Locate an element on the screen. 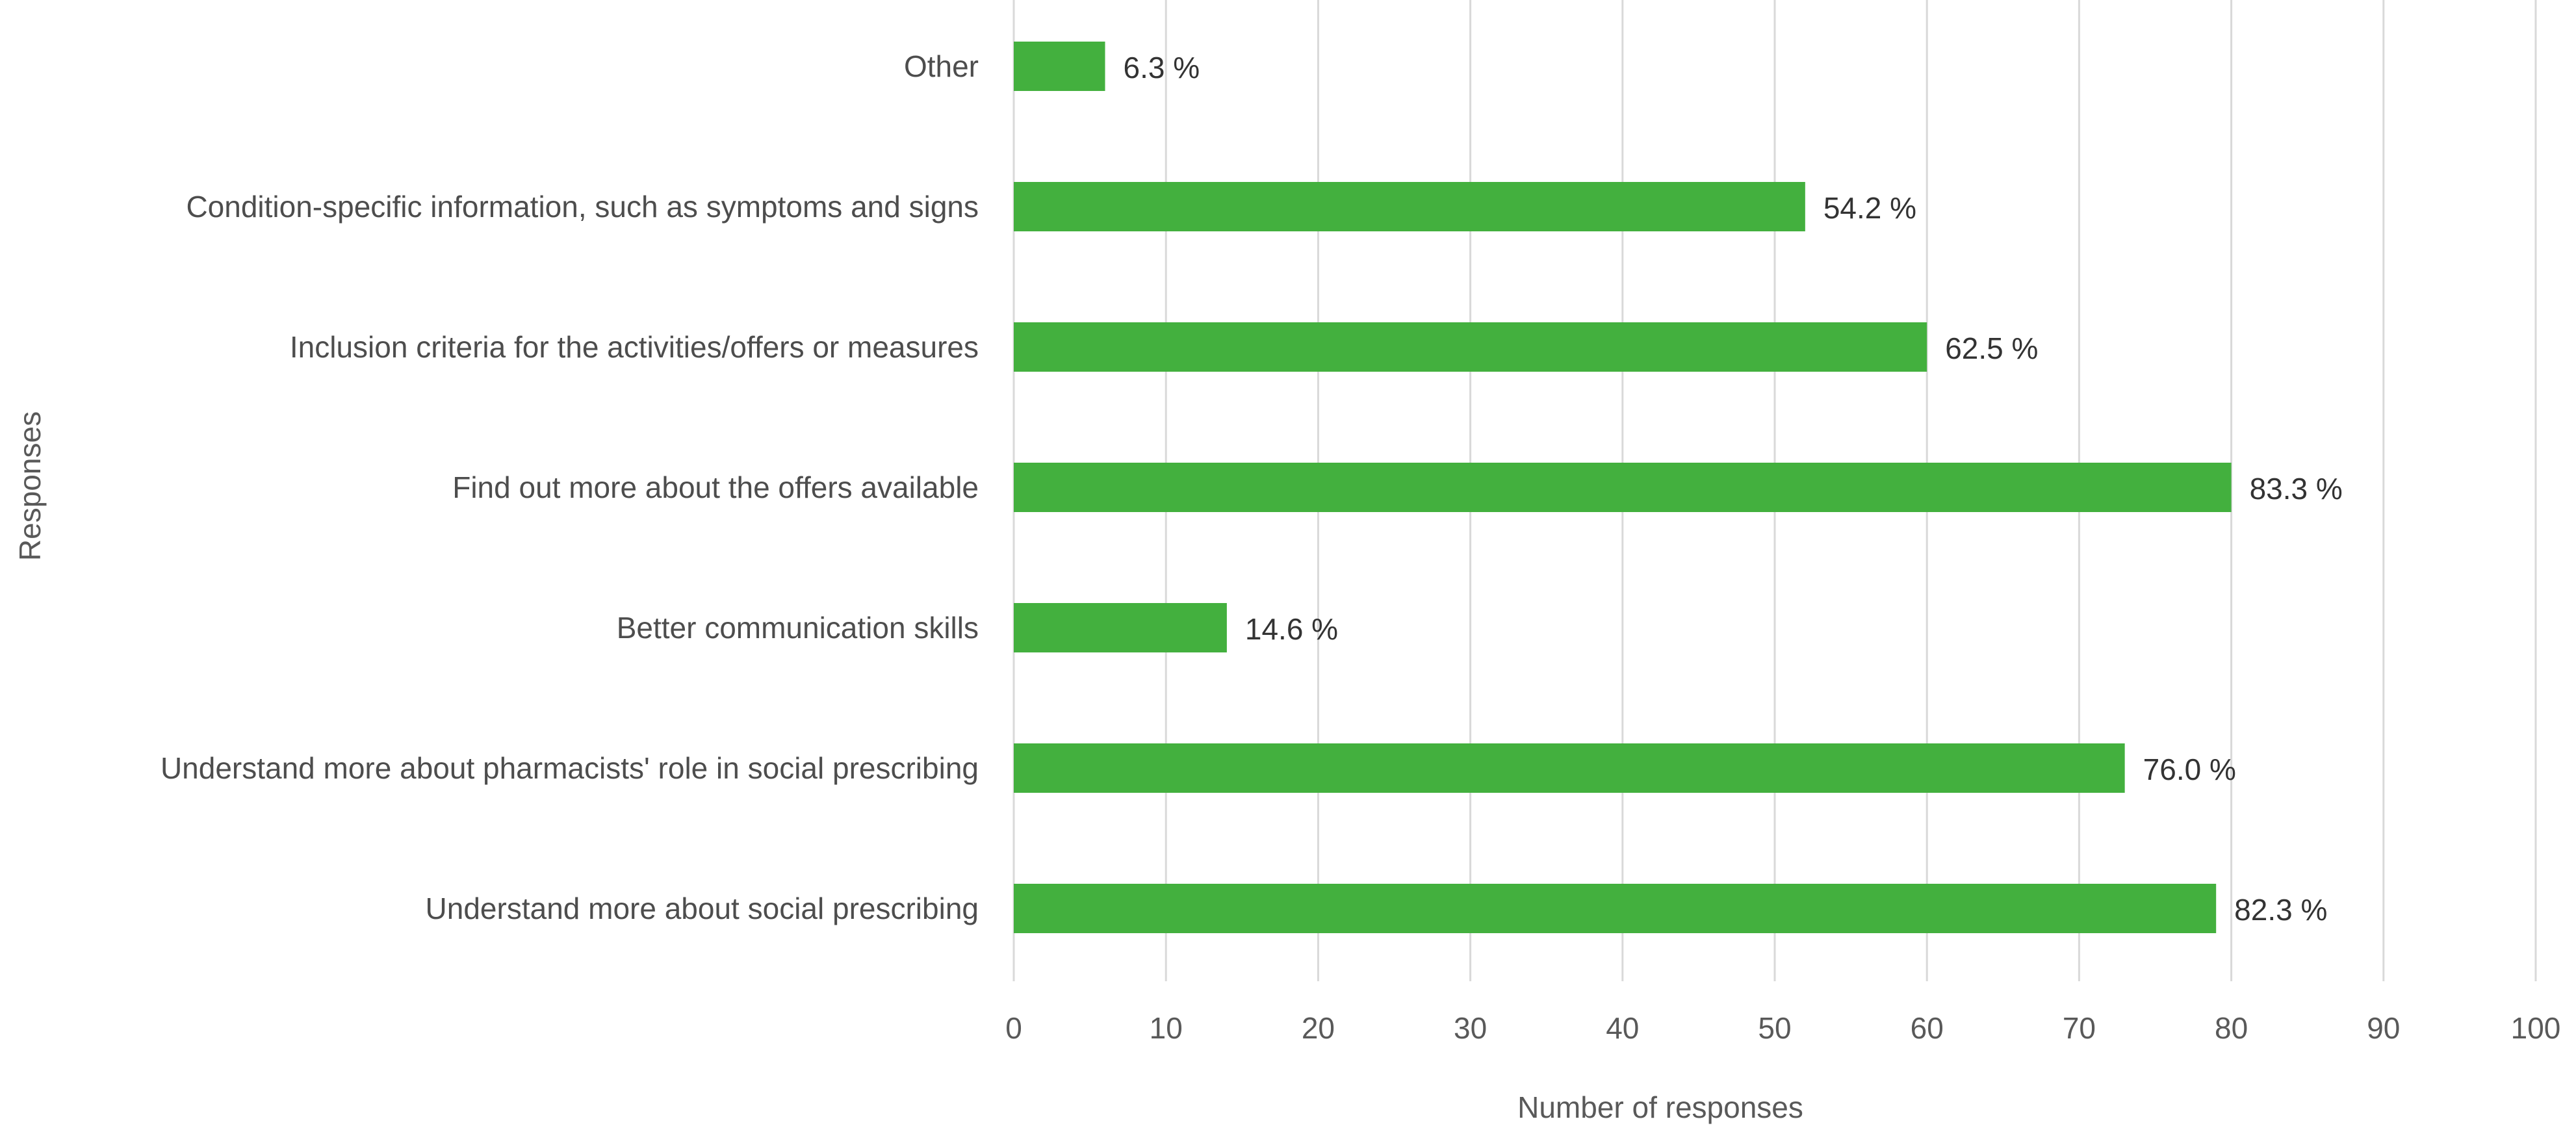 This screenshot has height=1145, width=2576. x-axis-title: Number of responses is located at coordinates (1660, 1107).